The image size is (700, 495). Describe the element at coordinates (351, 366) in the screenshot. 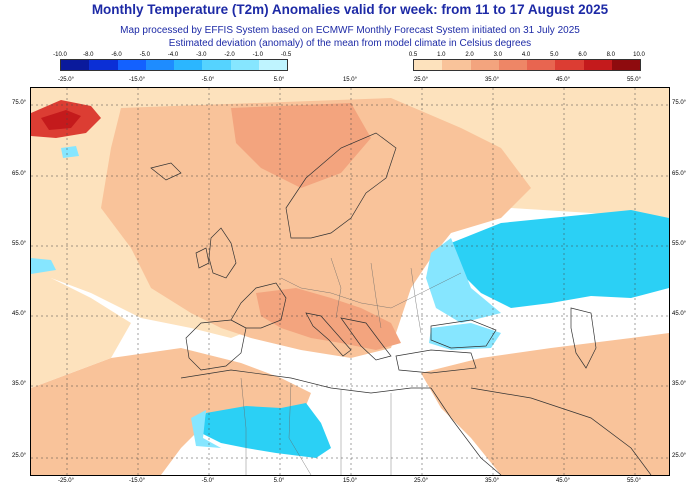

I see `country-borders` at that location.